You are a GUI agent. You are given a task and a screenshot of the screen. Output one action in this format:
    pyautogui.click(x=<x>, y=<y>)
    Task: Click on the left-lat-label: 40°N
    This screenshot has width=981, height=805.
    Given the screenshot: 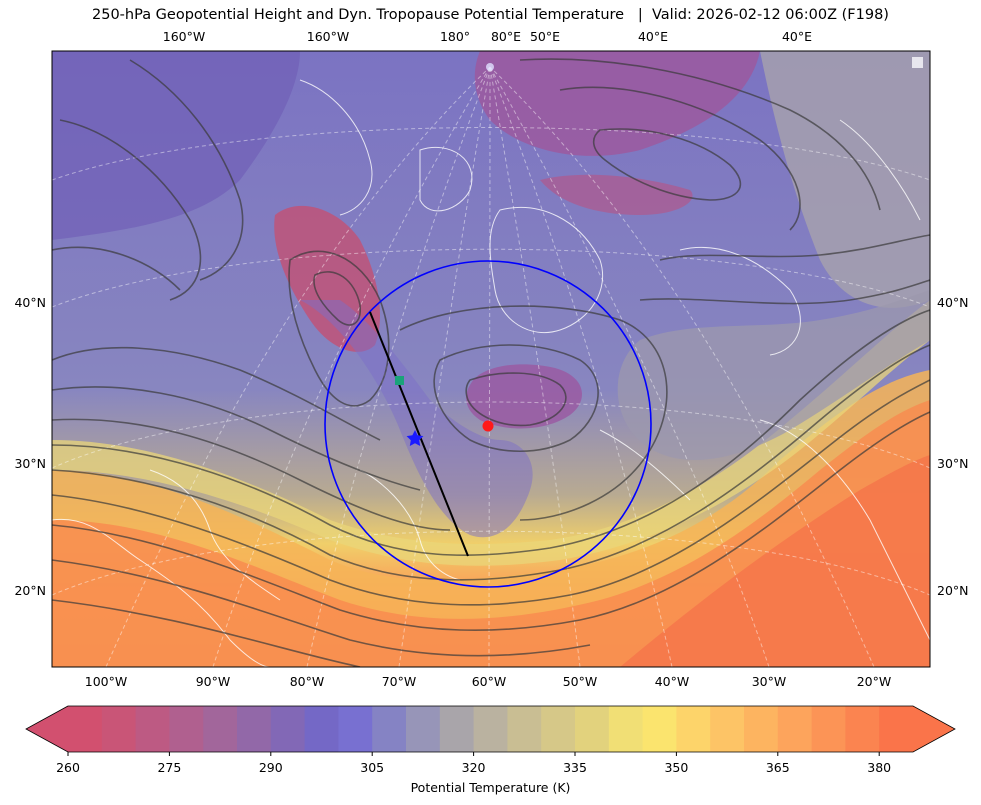 What is the action you would take?
    pyautogui.click(x=30, y=302)
    